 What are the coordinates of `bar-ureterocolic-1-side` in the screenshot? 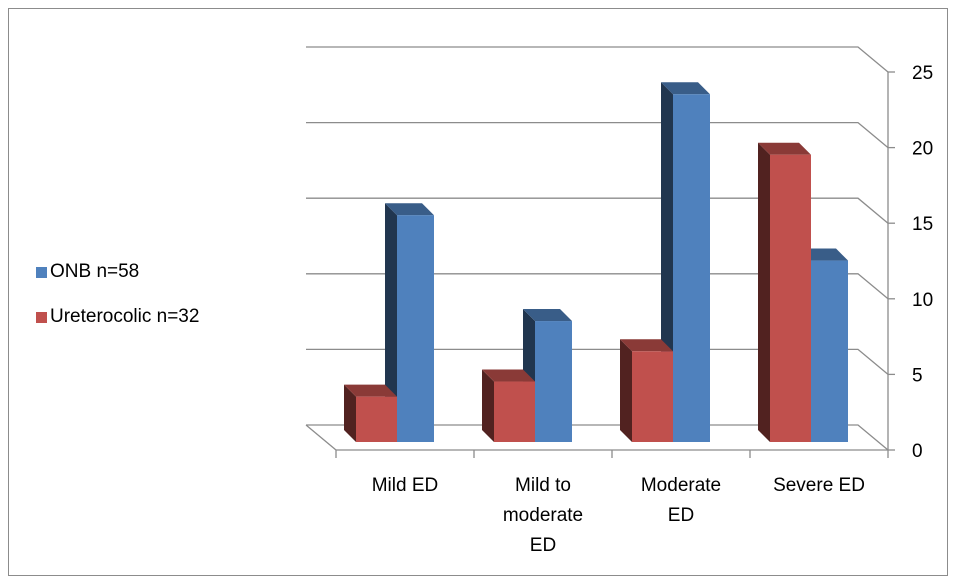 It's located at (488, 405).